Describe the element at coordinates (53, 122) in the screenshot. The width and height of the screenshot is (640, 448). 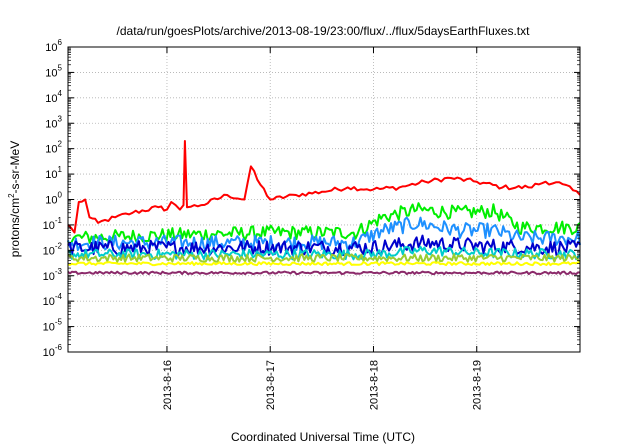
I see `y-tick-label: 10³` at that location.